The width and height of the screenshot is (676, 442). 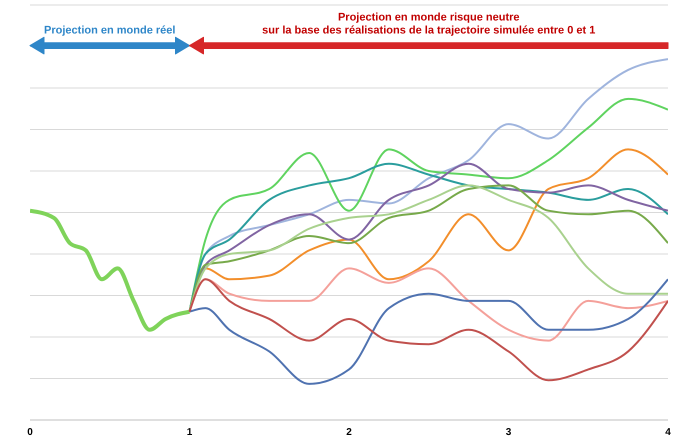 What do you see at coordinates (30, 432) in the screenshot?
I see `x-tick-label: 0` at bounding box center [30, 432].